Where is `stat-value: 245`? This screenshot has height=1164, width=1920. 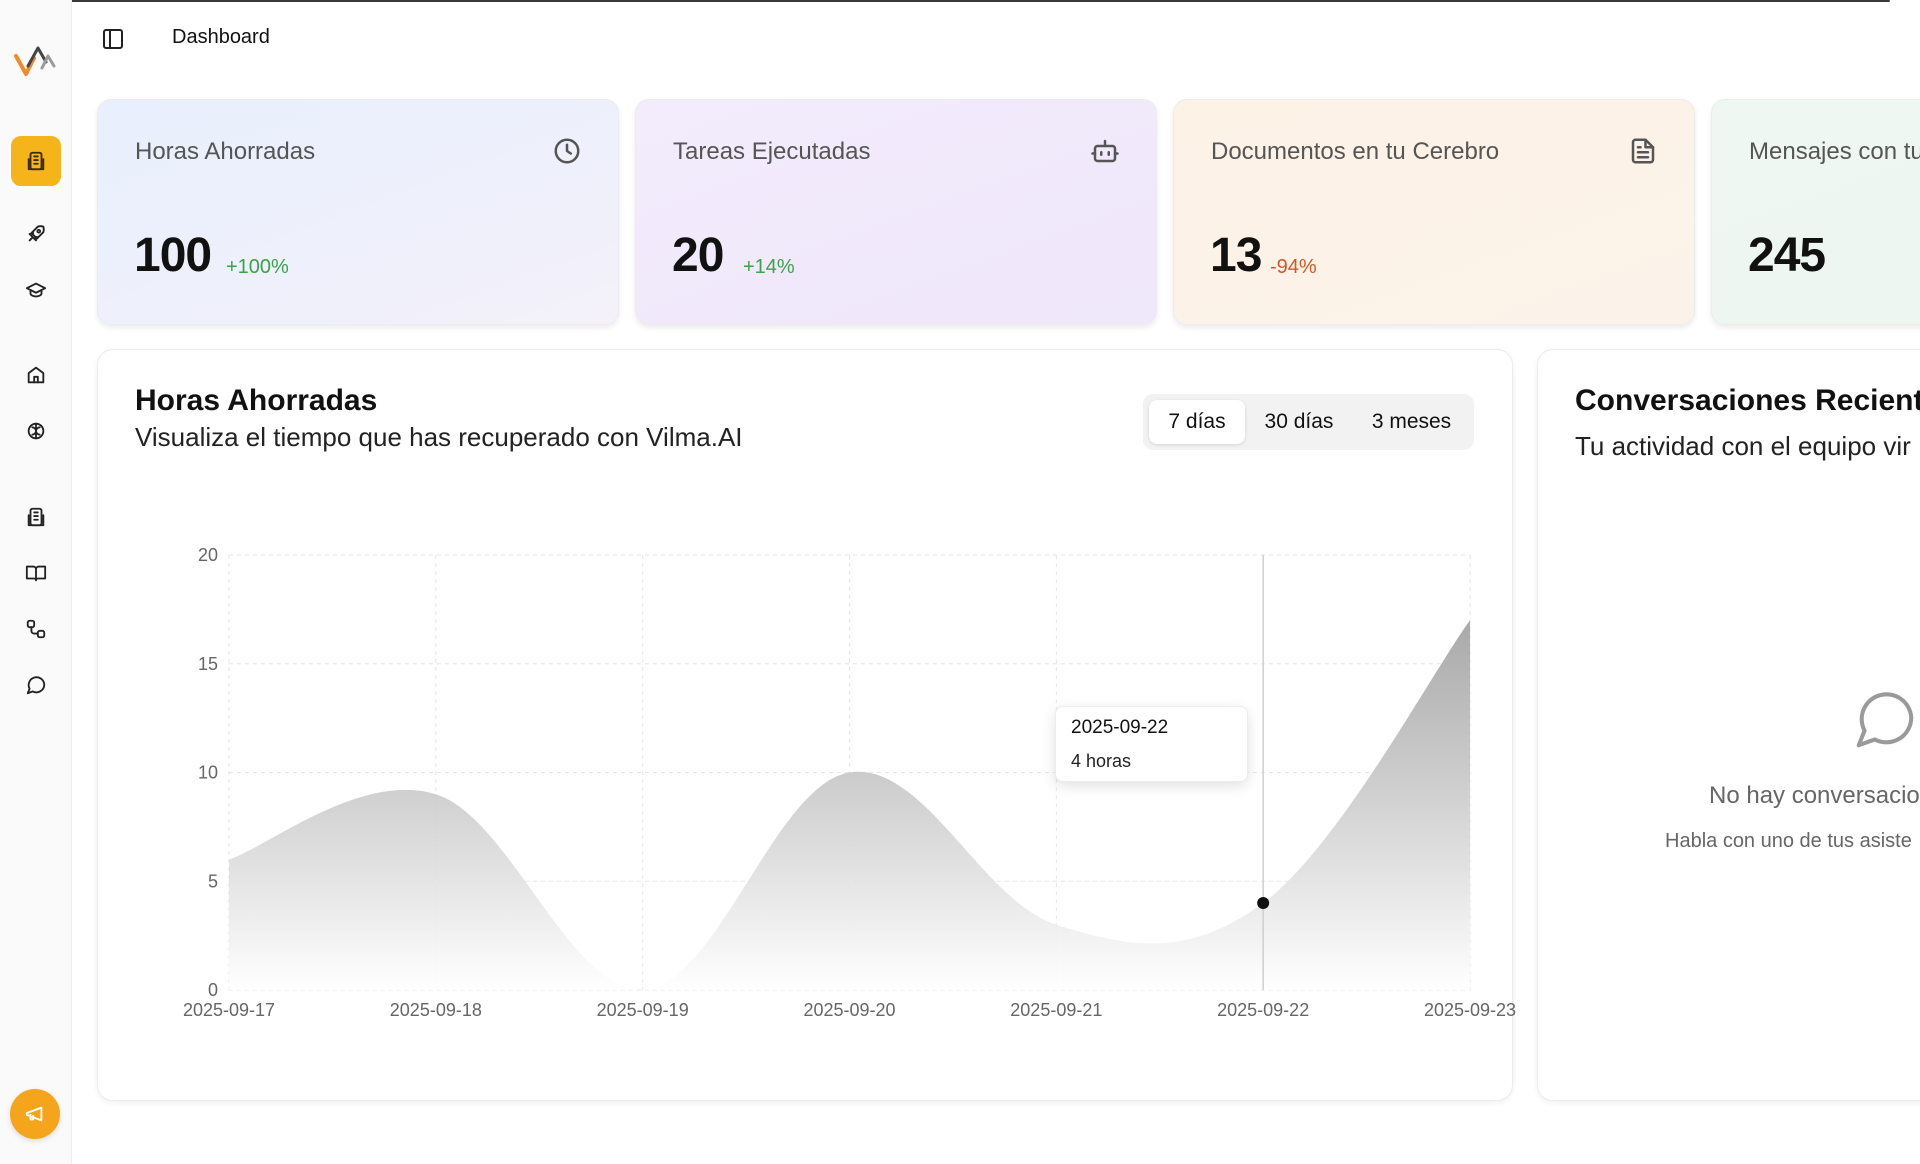
stat-value: 245 is located at coordinates (1787, 255).